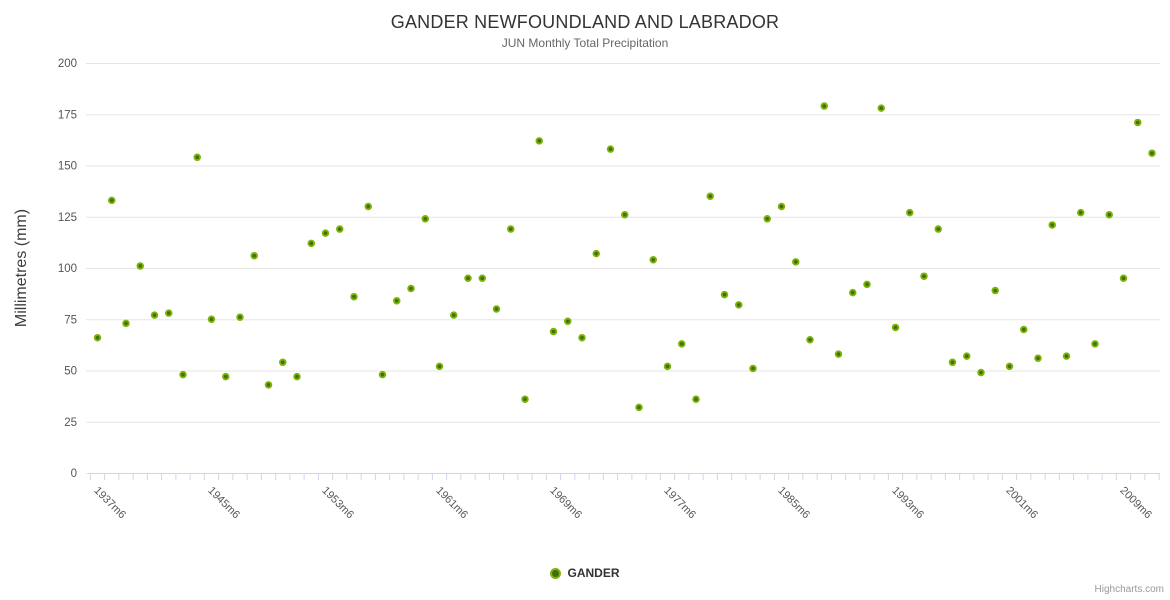  I want to click on y-tick-label: 0, so click(74, 474).